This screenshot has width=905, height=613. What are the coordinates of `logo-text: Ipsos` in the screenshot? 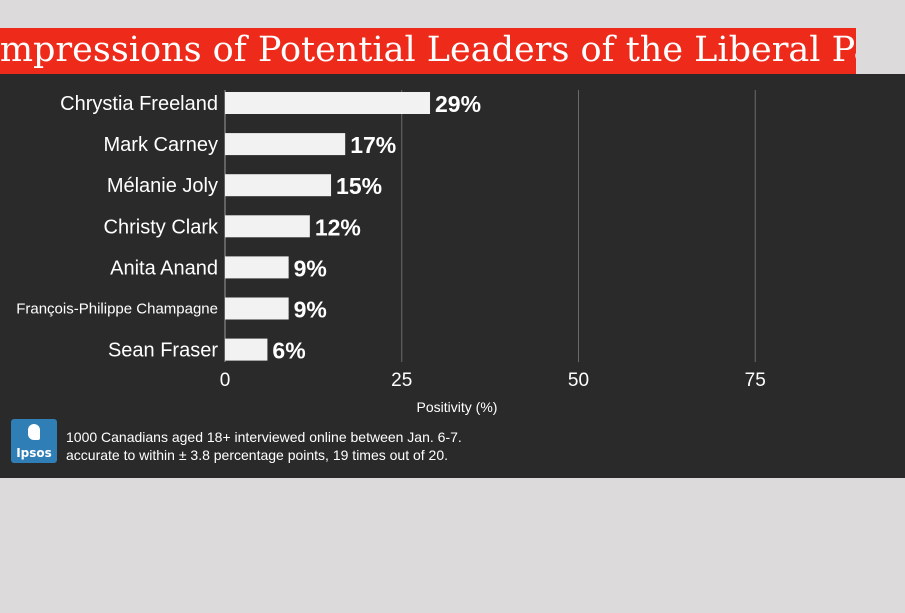 It's located at (34, 453).